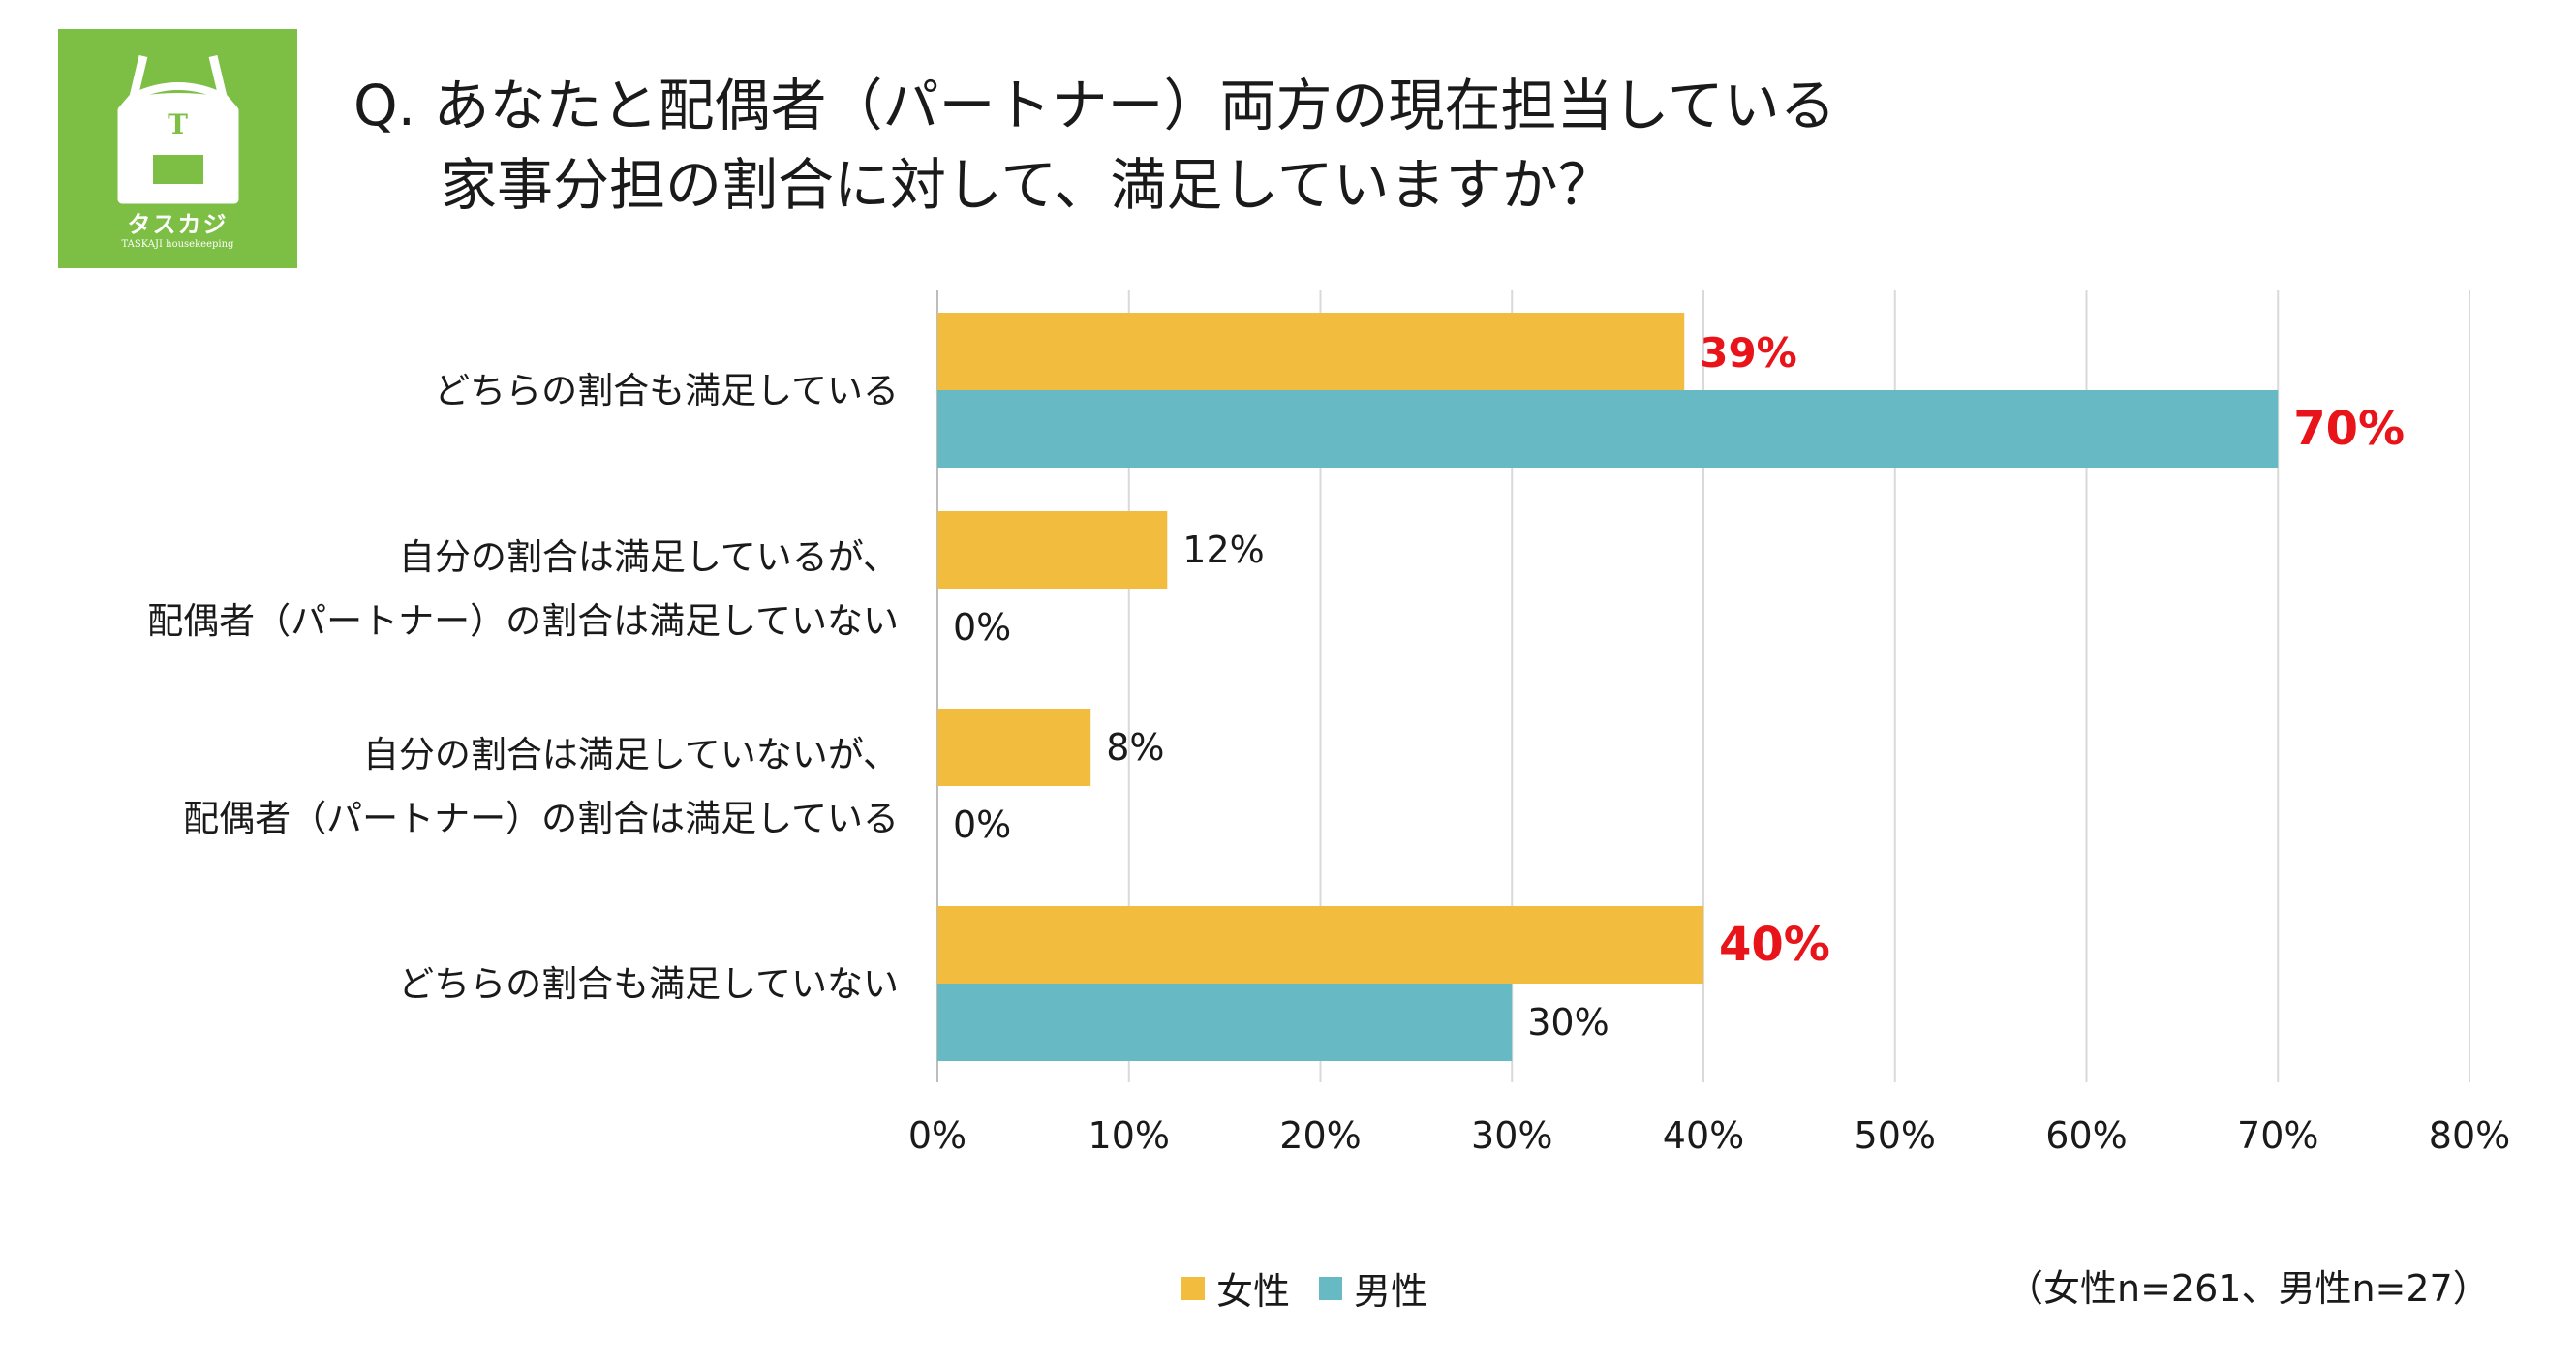  What do you see at coordinates (523, 621) in the screenshot?
I see `category-label: 配偶者（パートナー）の割合は満足していない` at bounding box center [523, 621].